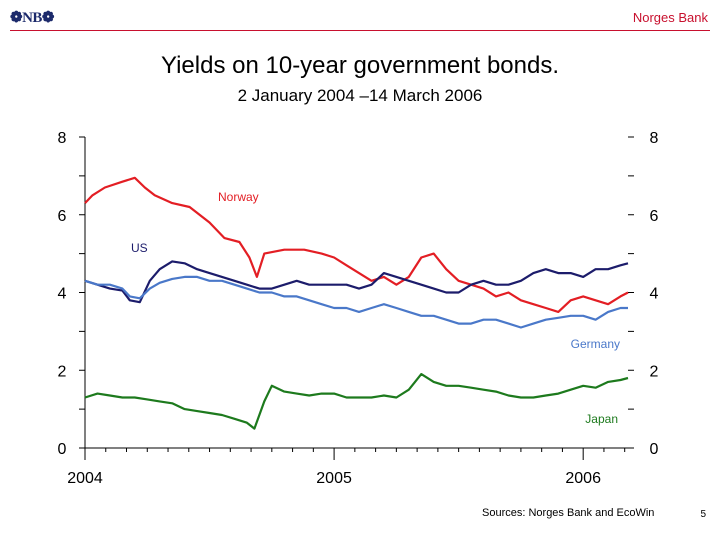  What do you see at coordinates (238, 197) in the screenshot?
I see `series-label-norway: Norway` at bounding box center [238, 197].